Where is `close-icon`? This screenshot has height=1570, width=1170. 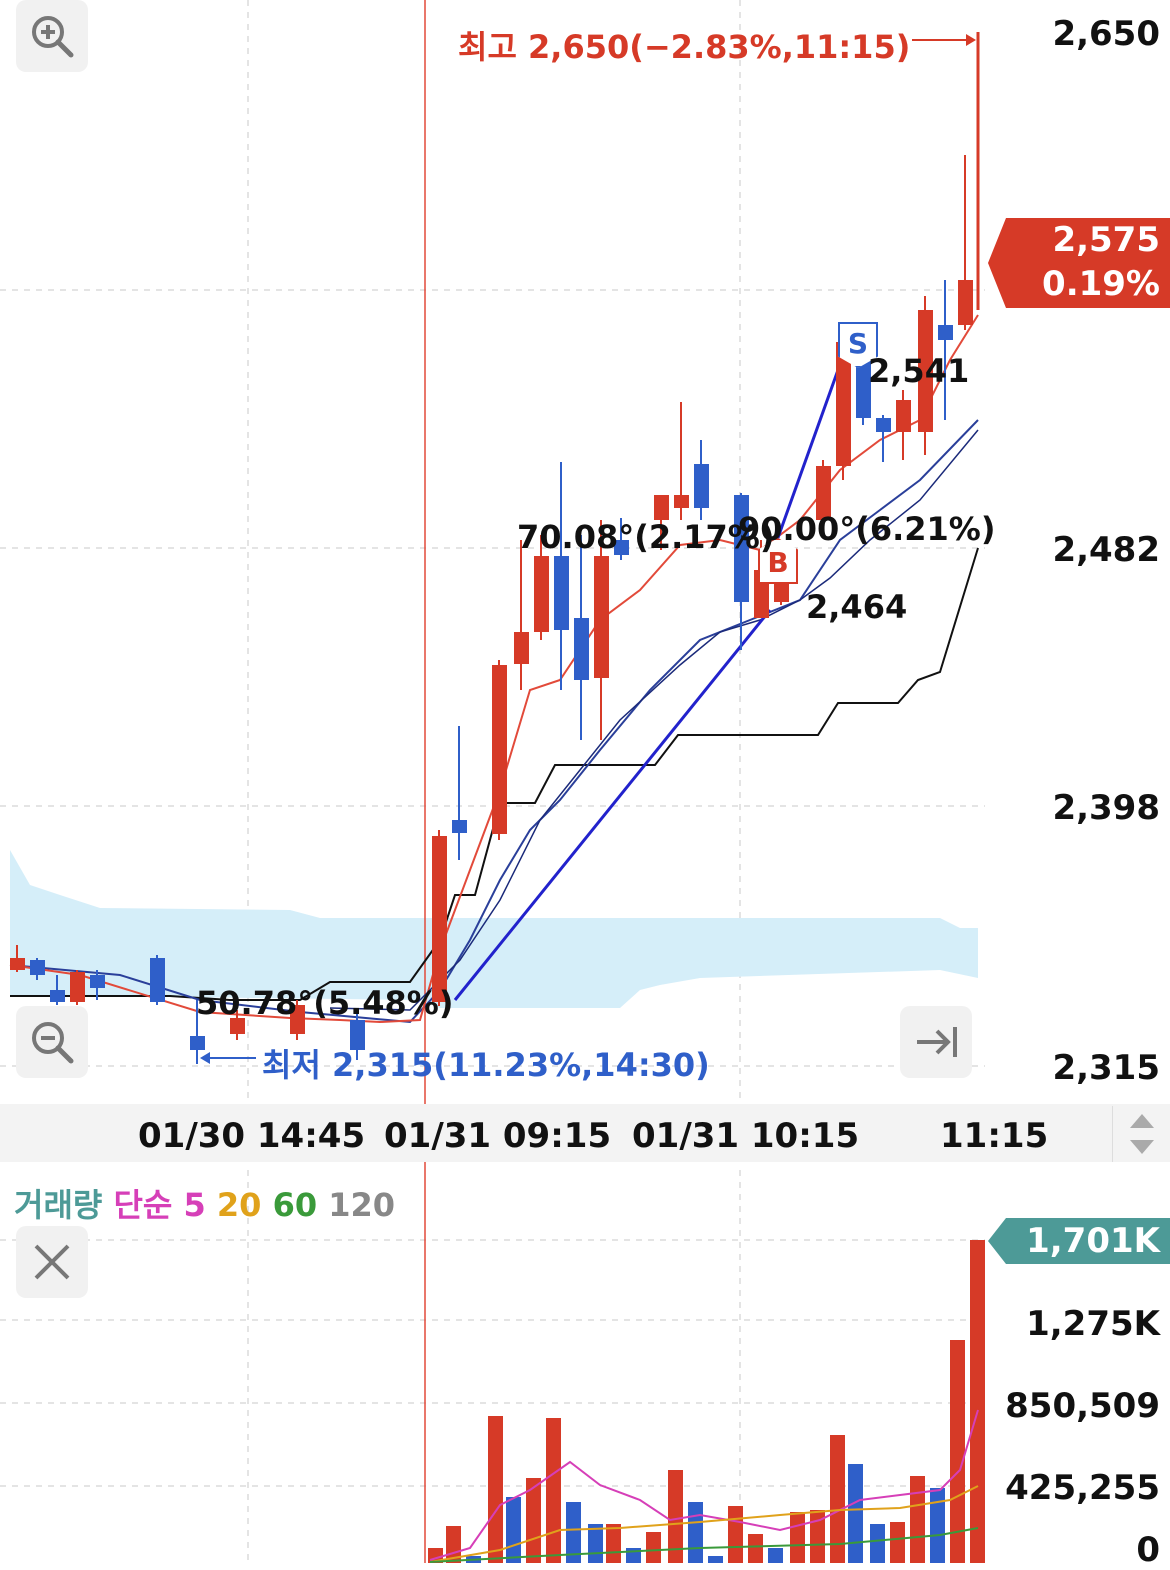 close-icon is located at coordinates (52, 1262).